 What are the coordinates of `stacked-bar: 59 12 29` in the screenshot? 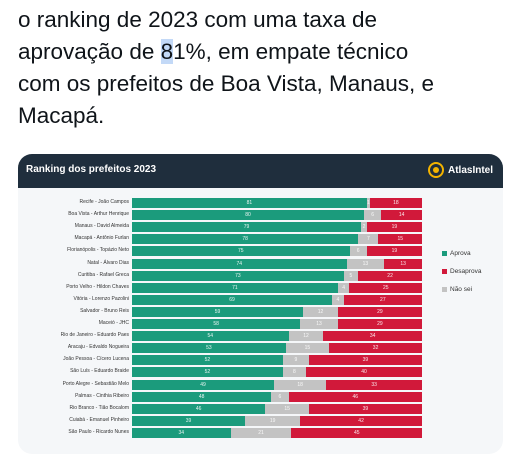 It's located at (277, 311).